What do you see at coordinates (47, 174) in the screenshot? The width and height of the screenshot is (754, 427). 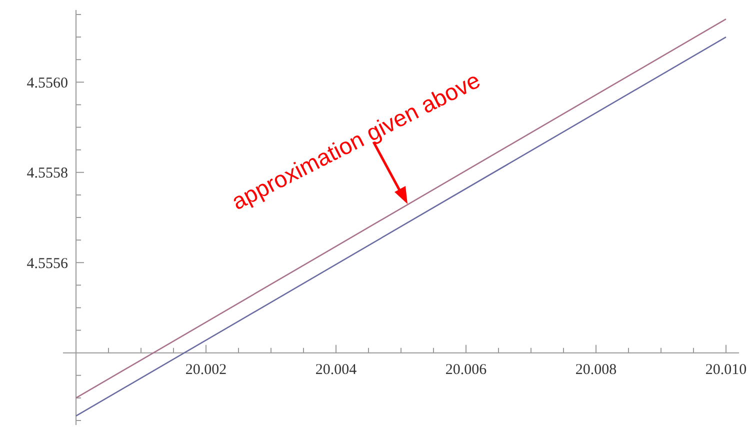 I see `y-tick-label: 4.5558` at bounding box center [47, 174].